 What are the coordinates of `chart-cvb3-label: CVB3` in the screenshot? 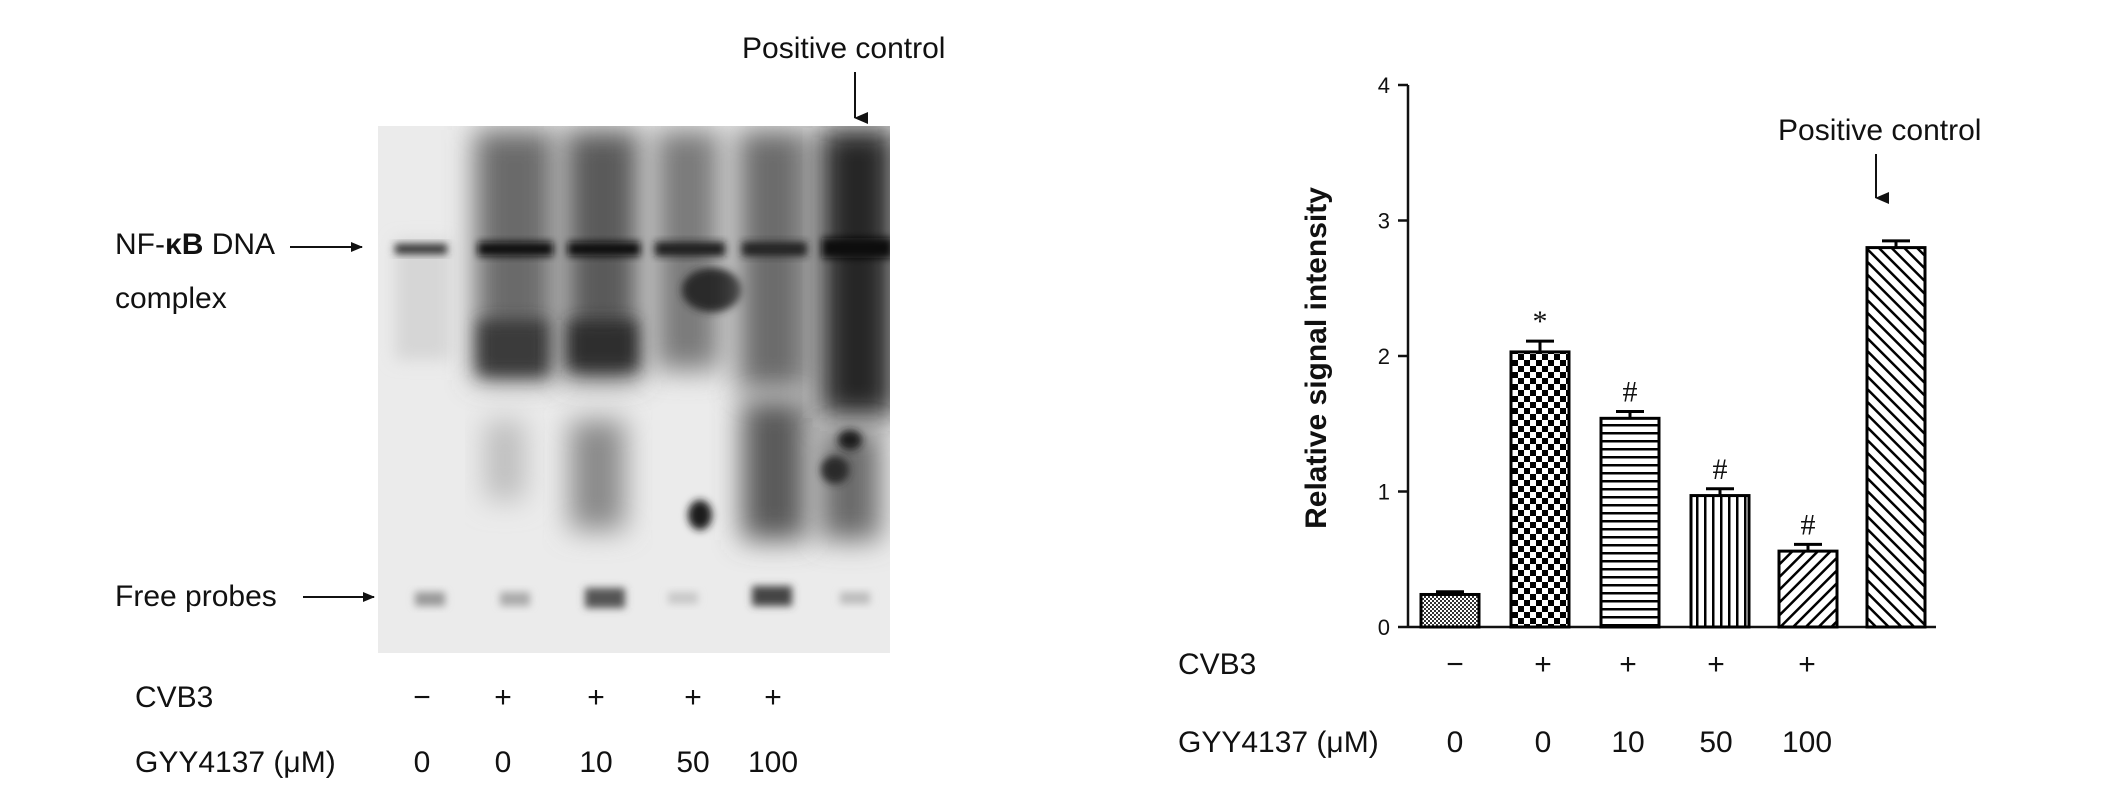 It's located at (1217, 664).